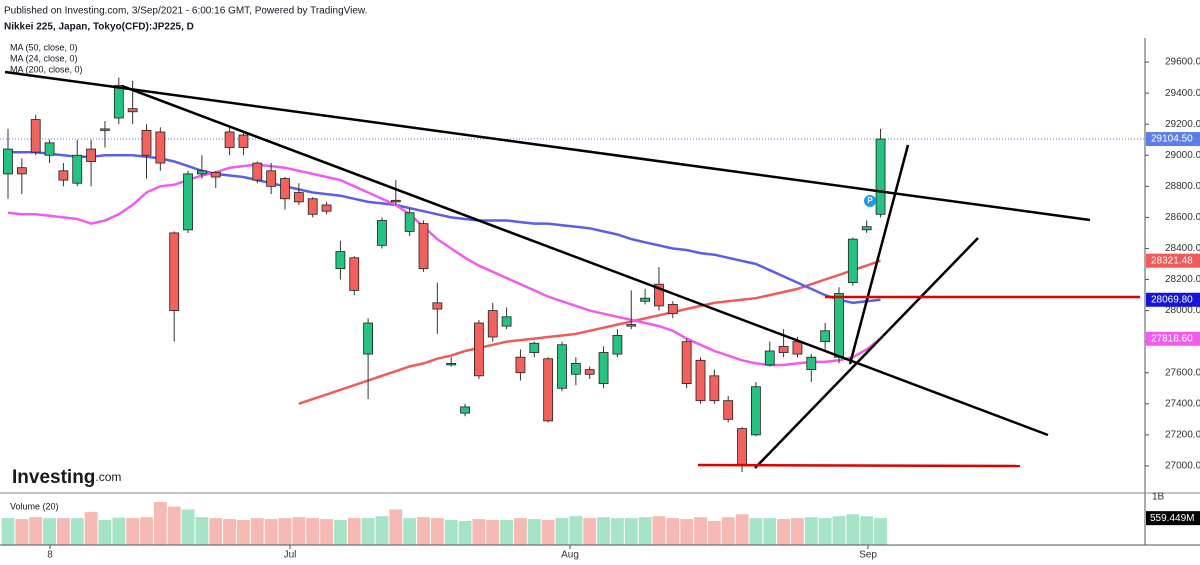 This screenshot has height=565, width=1200. Describe the element at coordinates (1182, 466) in the screenshot. I see `y-tick-label: 27000.00` at that location.